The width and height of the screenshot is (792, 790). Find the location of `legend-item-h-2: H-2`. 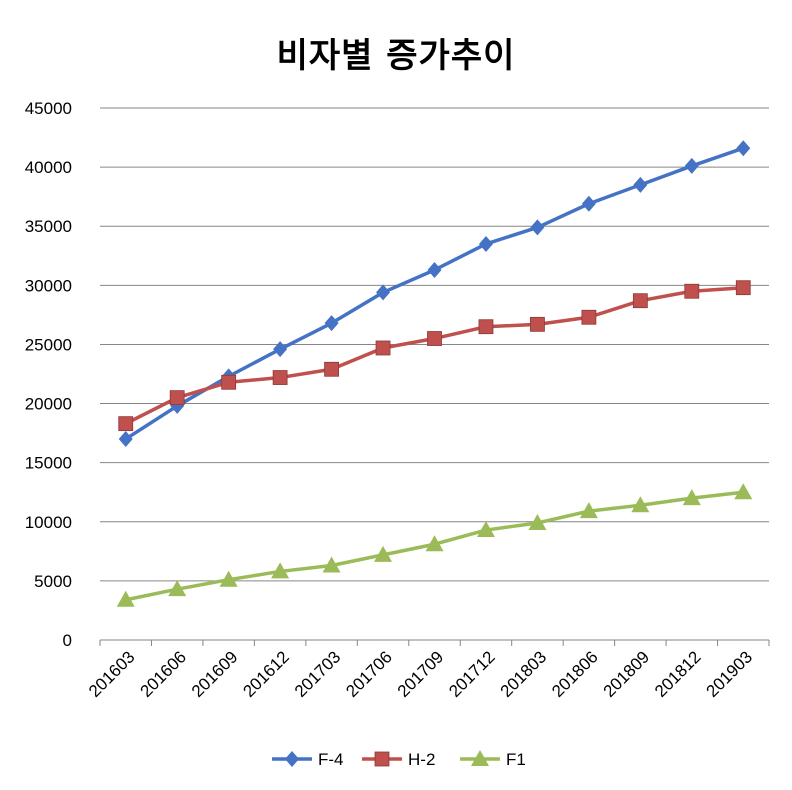

legend-item-h-2: H-2 is located at coordinates (398, 759).